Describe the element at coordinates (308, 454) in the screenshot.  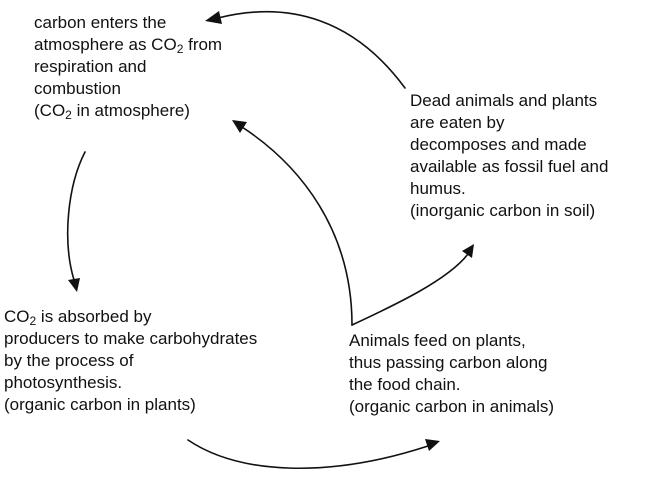
I see `arrow-producers-to-consumers` at that location.